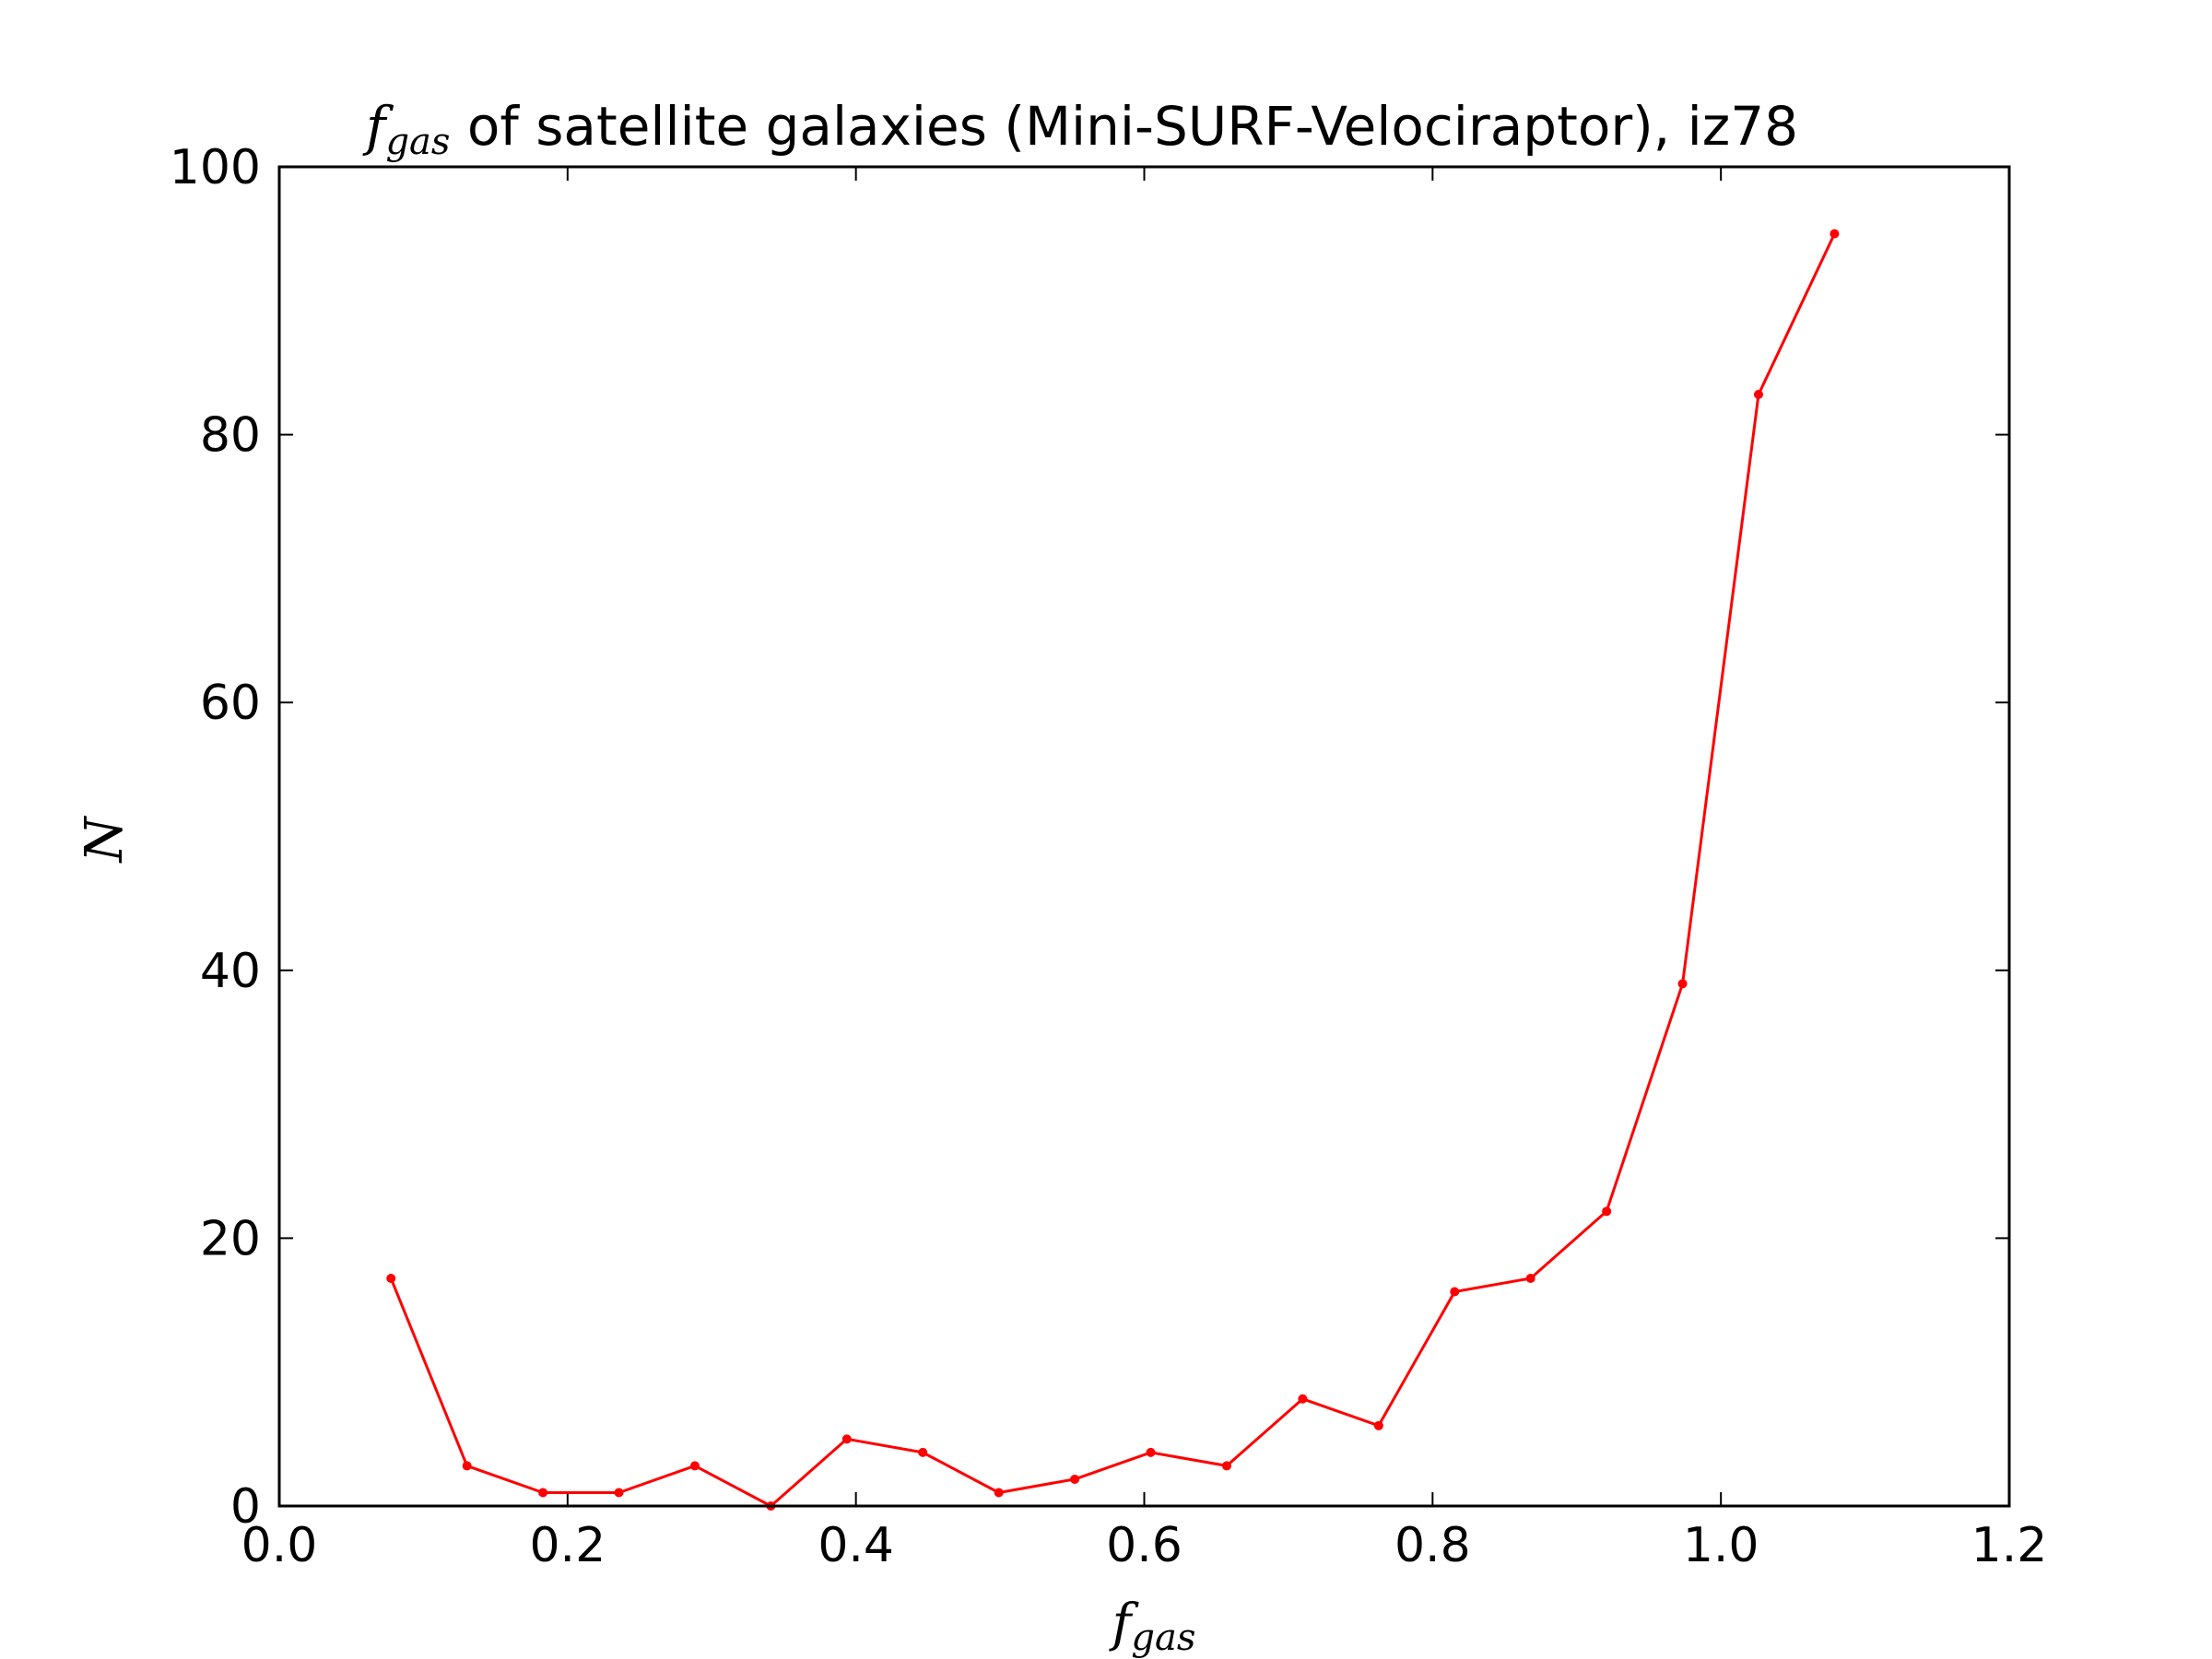  Describe the element at coordinates (245, 1507) in the screenshot. I see `y-tick-label: 0` at that location.